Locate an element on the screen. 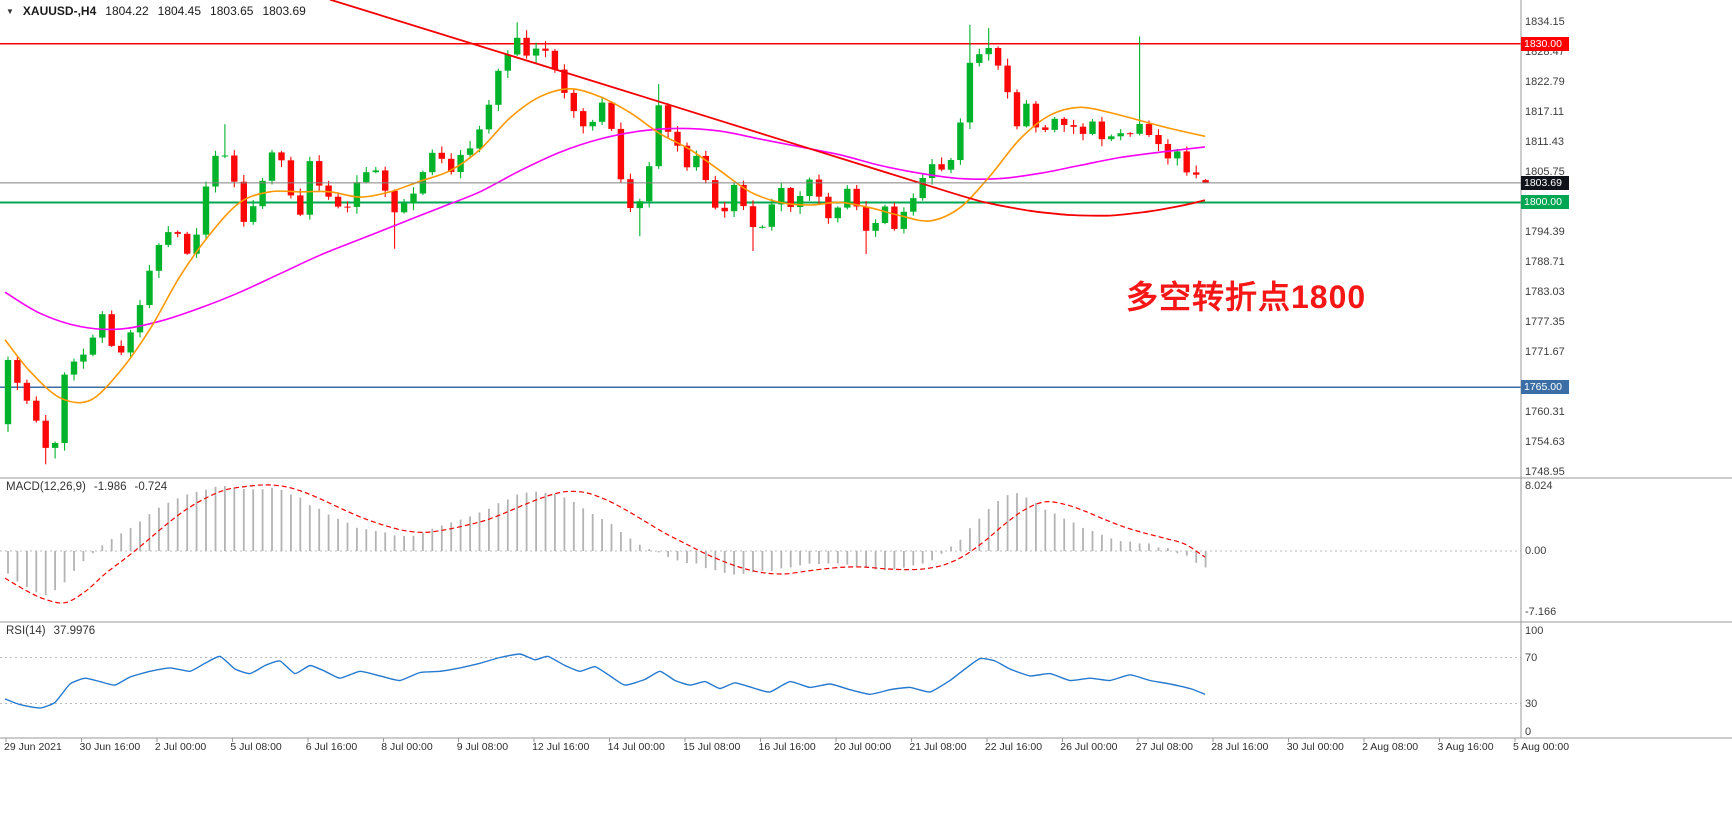 This screenshot has width=1732, height=839. time-axis-label: 27 Jul 08:00 is located at coordinates (1164, 747).